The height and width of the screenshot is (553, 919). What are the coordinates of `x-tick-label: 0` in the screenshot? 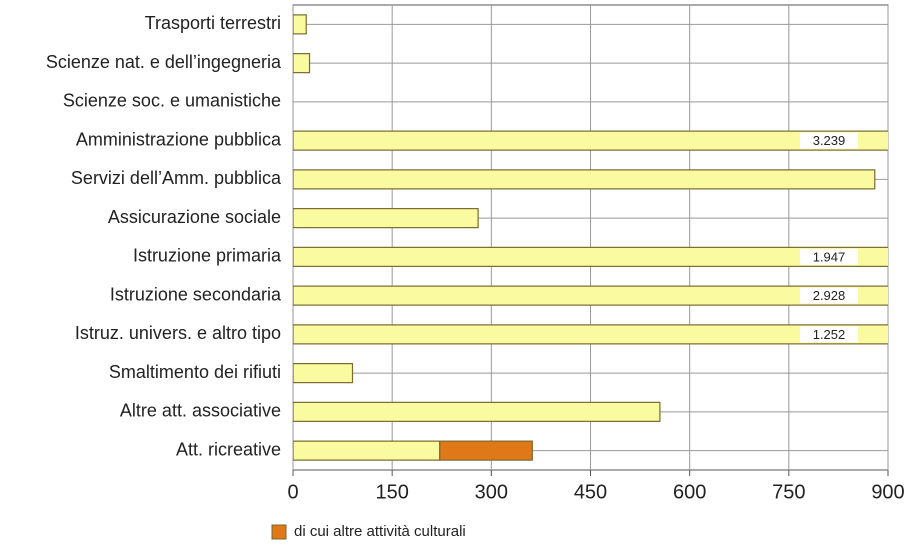 It's located at (292, 492).